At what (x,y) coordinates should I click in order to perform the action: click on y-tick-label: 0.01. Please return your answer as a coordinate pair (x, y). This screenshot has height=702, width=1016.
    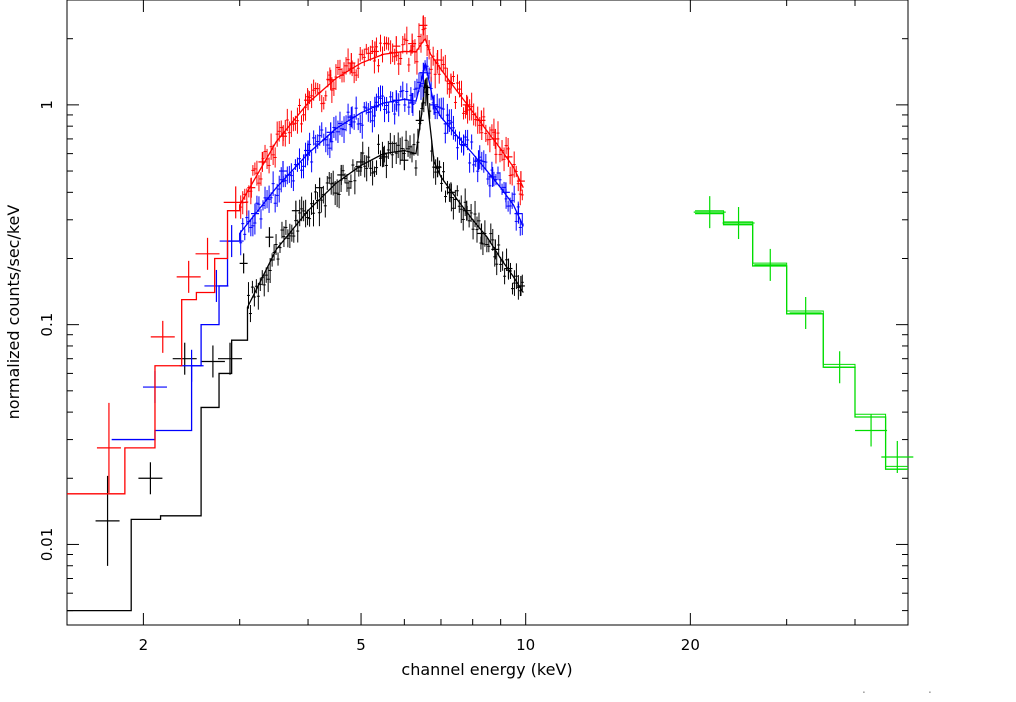
    Looking at the image, I should click on (47, 544).